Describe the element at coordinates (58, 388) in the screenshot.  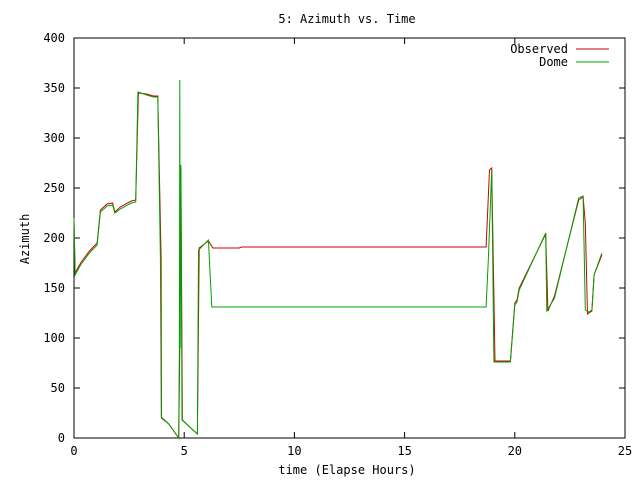
I see `y-tick-label: 50` at that location.